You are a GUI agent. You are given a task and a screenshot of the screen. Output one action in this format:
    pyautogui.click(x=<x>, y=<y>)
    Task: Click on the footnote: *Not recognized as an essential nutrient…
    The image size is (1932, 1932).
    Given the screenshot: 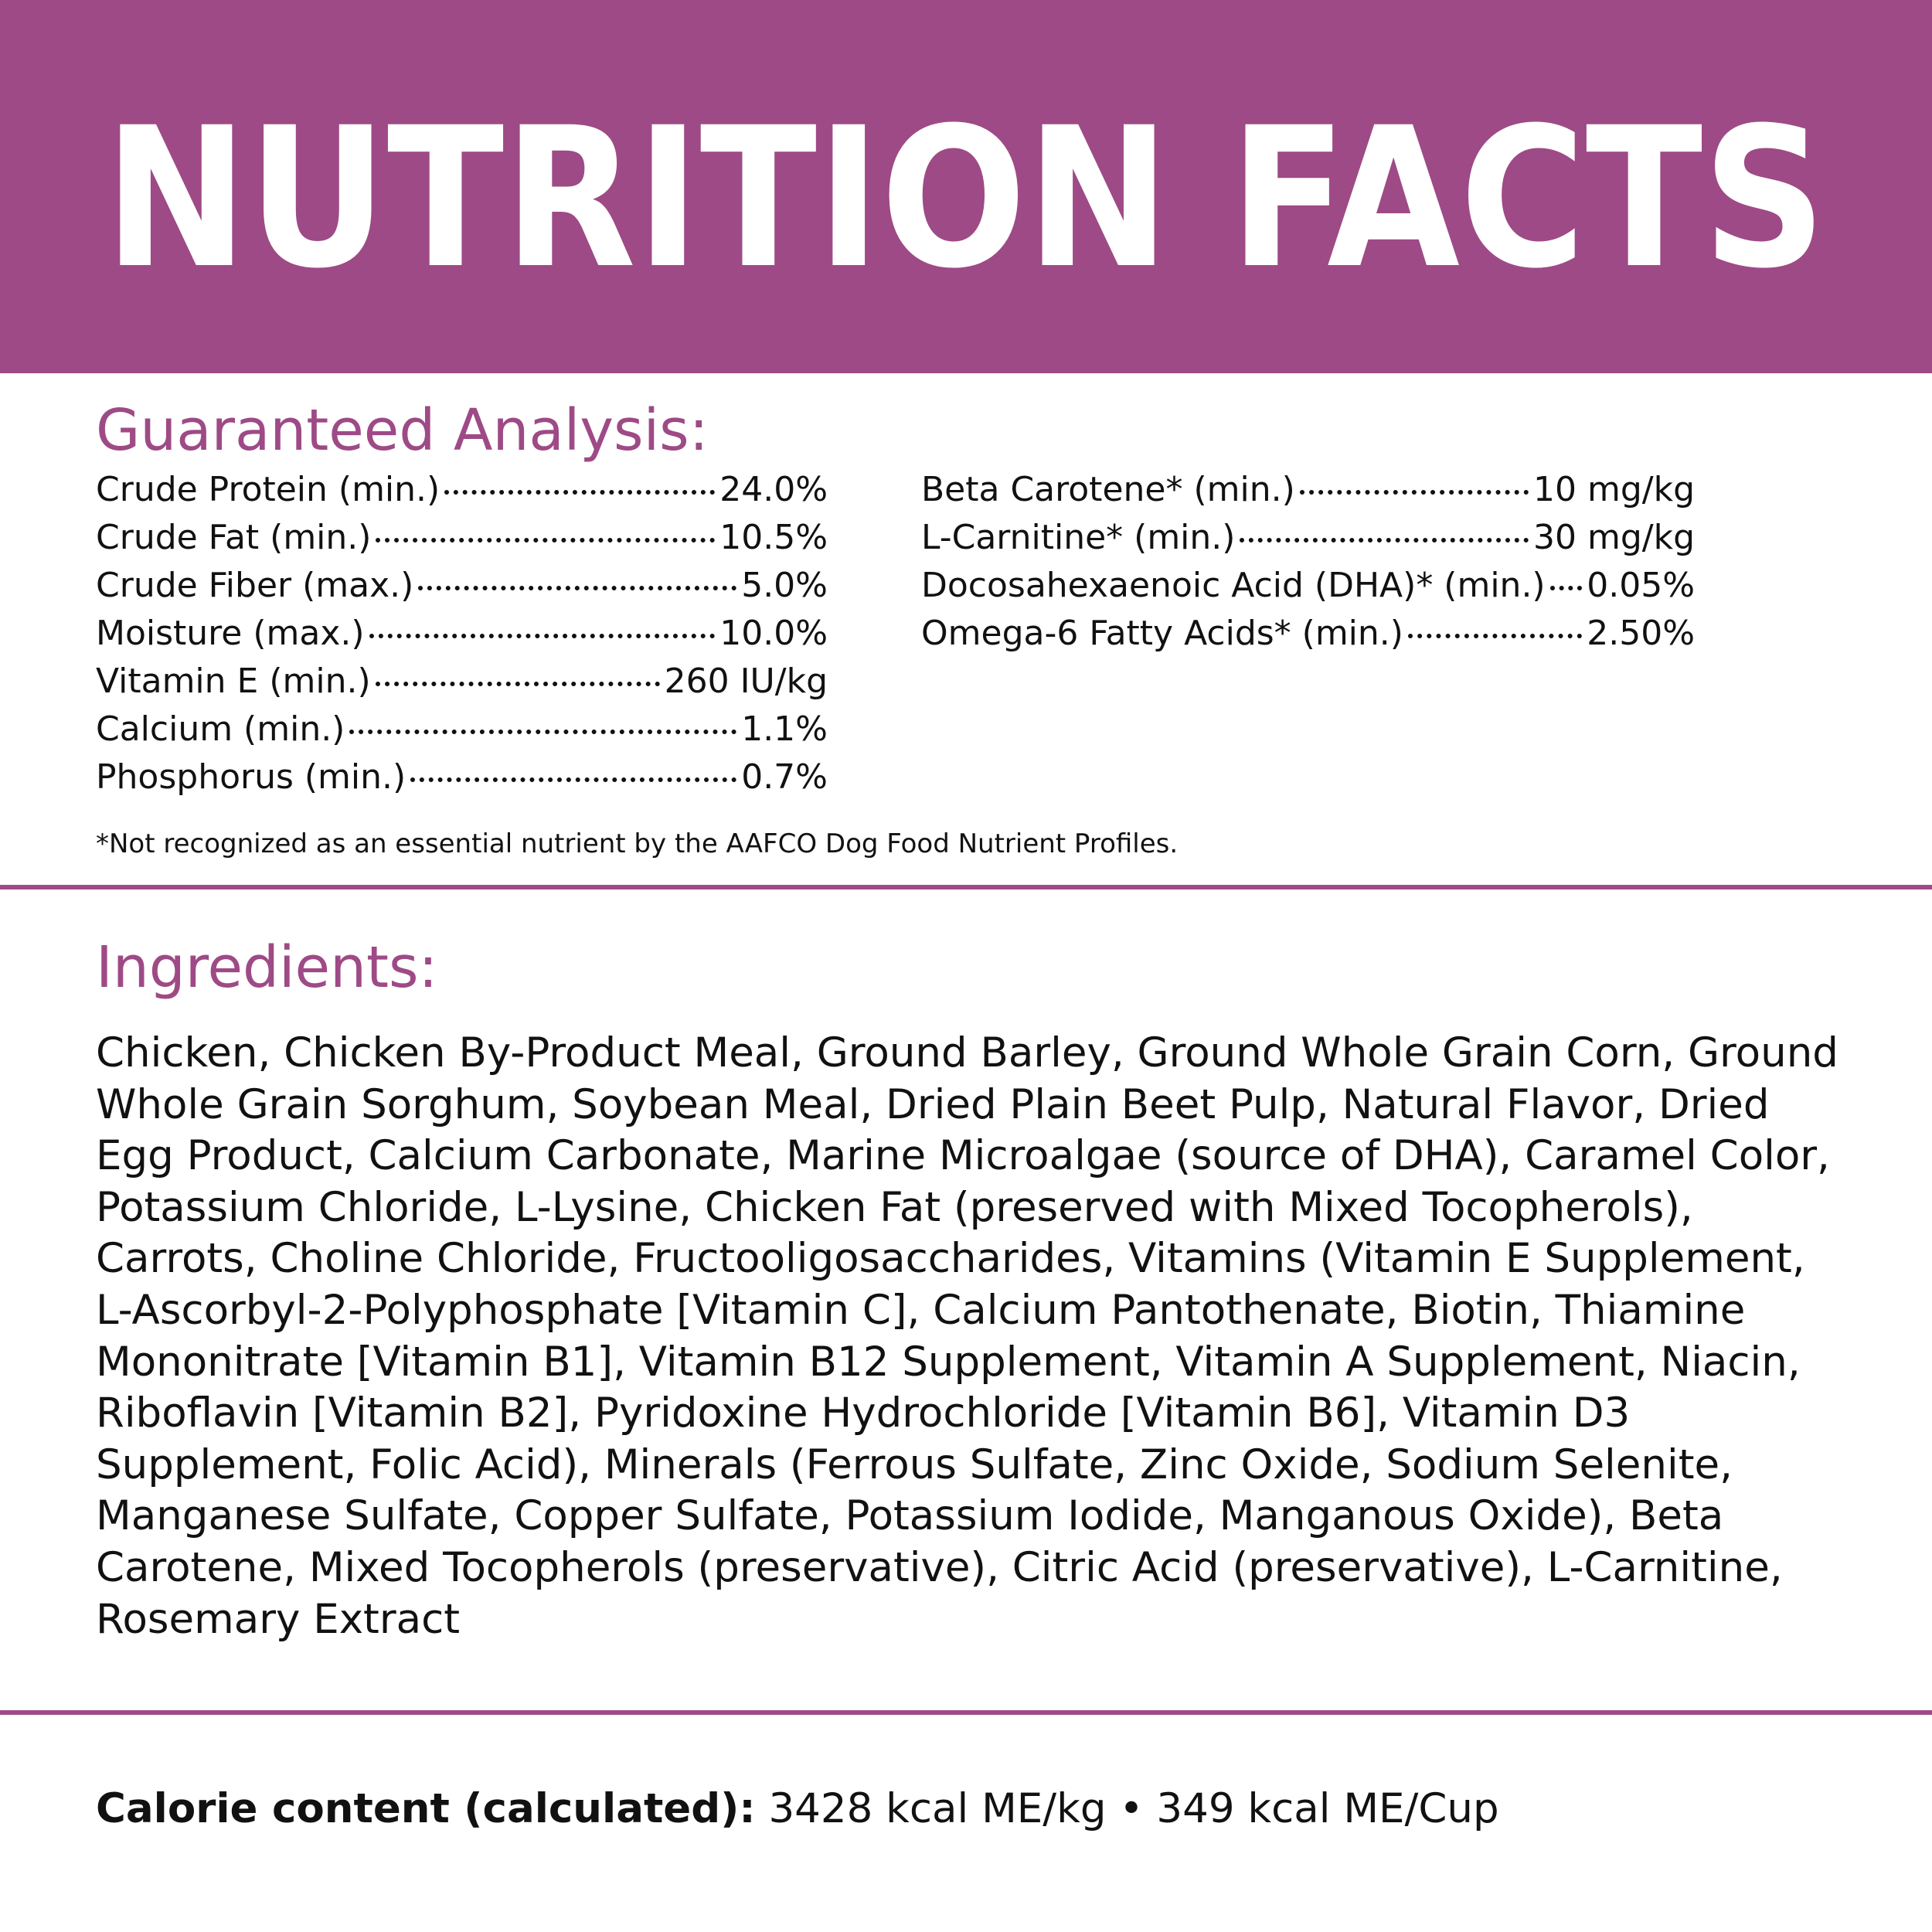 What is the action you would take?
    pyautogui.click(x=638, y=843)
    